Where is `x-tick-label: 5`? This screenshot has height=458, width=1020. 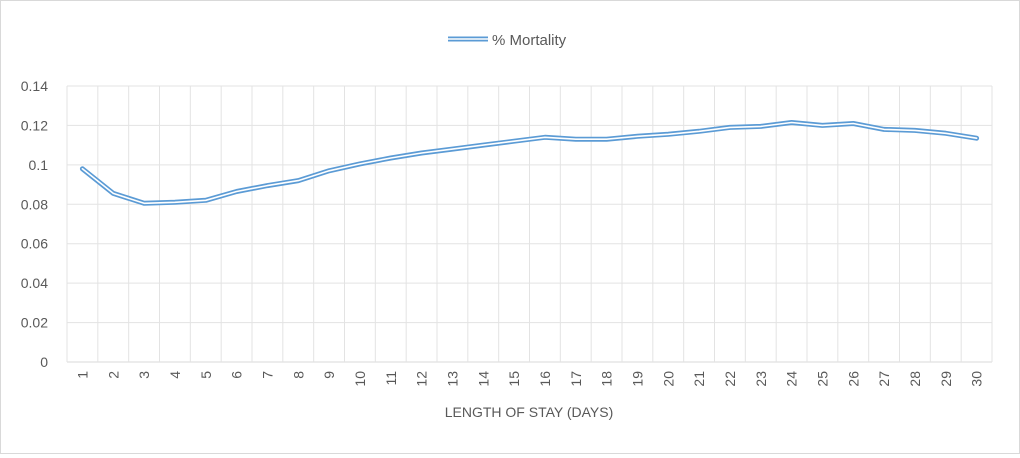 x-tick-label: 5 is located at coordinates (206, 375).